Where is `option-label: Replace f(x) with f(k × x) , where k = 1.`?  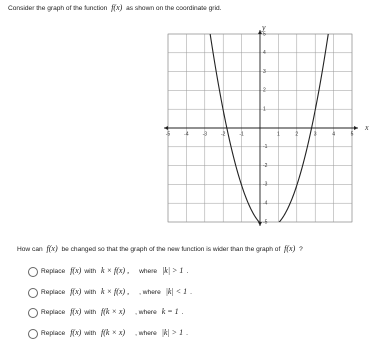
option-label: Replace f(x) with f(k × x) , where k = 1. is located at coordinates (114, 311).